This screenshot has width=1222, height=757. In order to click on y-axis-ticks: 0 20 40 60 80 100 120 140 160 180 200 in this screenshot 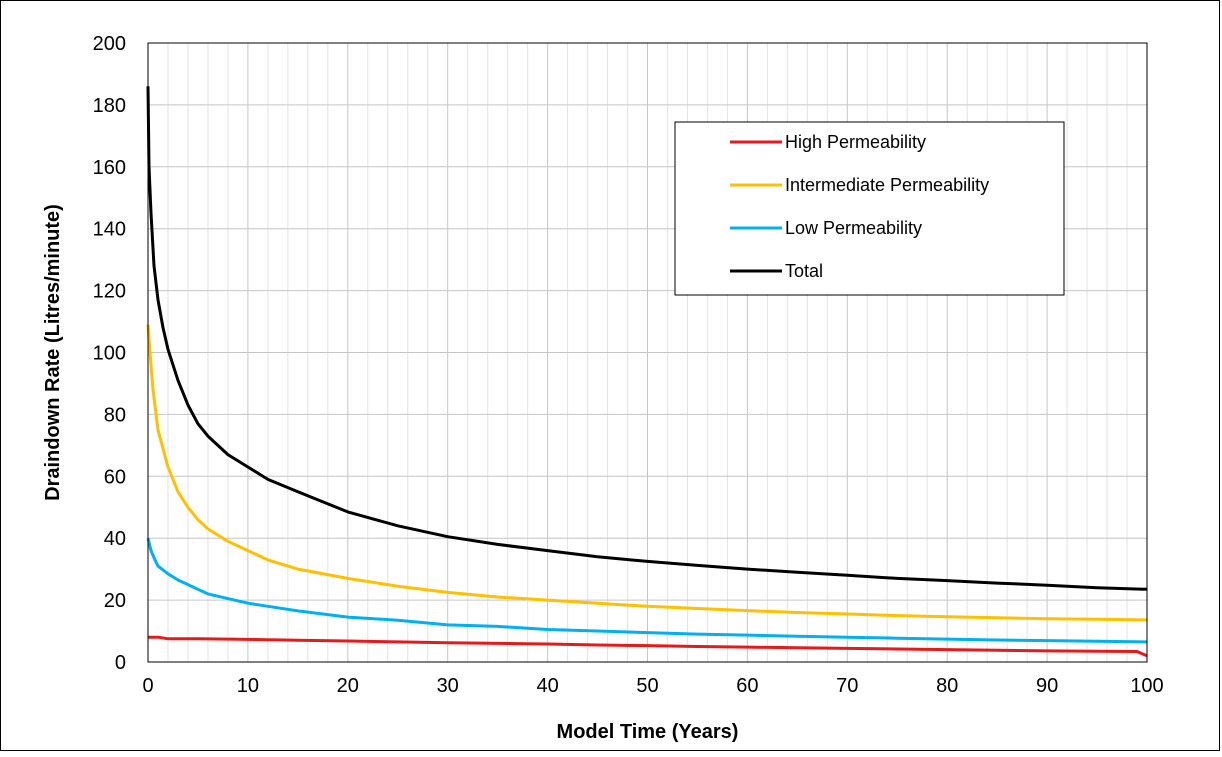, I will do `click(109, 353)`.